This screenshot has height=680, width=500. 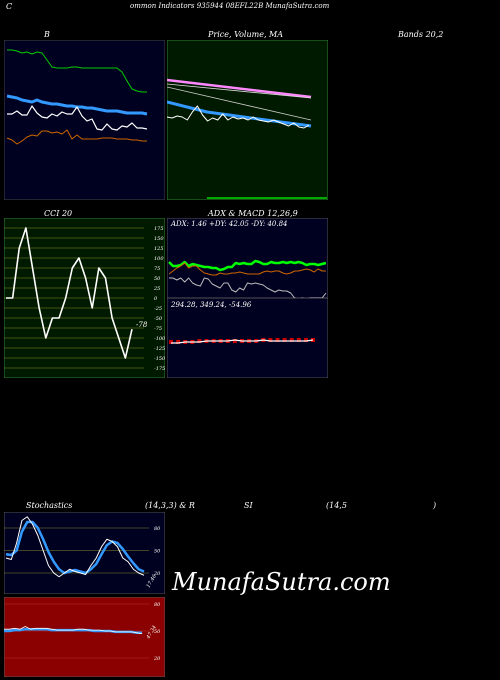 What do you see at coordinates (77, 71) in the screenshot?
I see `bollinger-upper-line` at bounding box center [77, 71].